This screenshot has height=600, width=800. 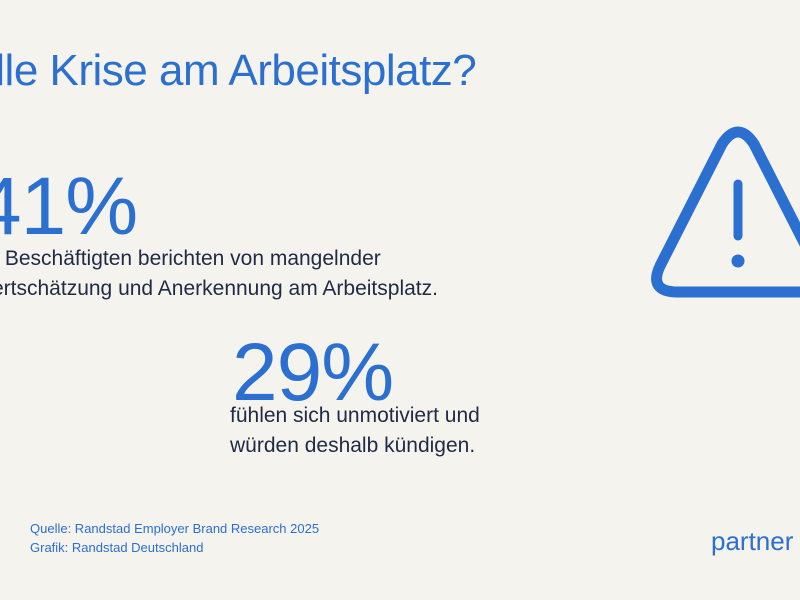 I want to click on stat-description-line: fühlen sich unmotiviert und, so click(x=355, y=415).